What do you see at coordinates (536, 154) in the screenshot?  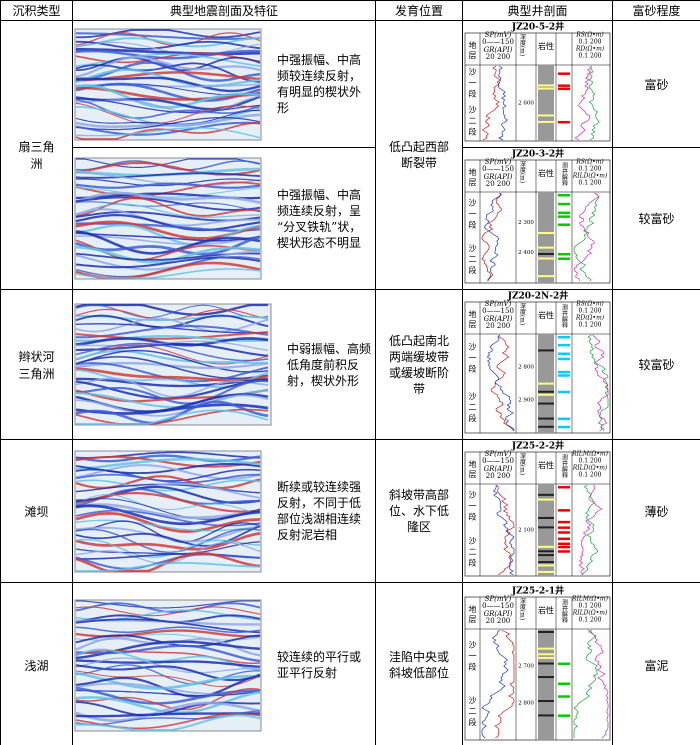 I see `log-label: JZ20-3-2井` at bounding box center [536, 154].